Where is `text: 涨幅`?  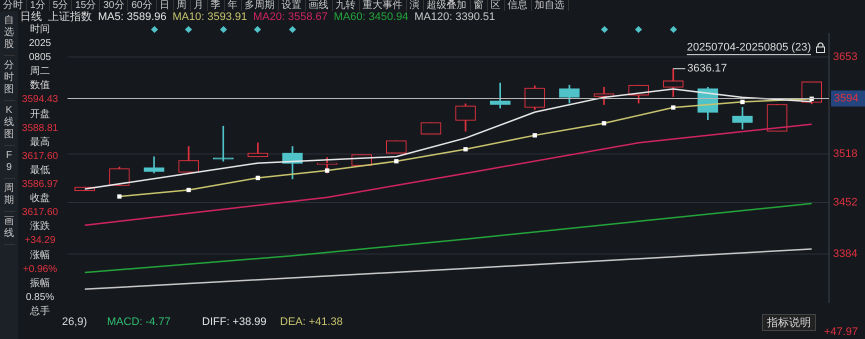
text: 涨幅 is located at coordinates (40, 255).